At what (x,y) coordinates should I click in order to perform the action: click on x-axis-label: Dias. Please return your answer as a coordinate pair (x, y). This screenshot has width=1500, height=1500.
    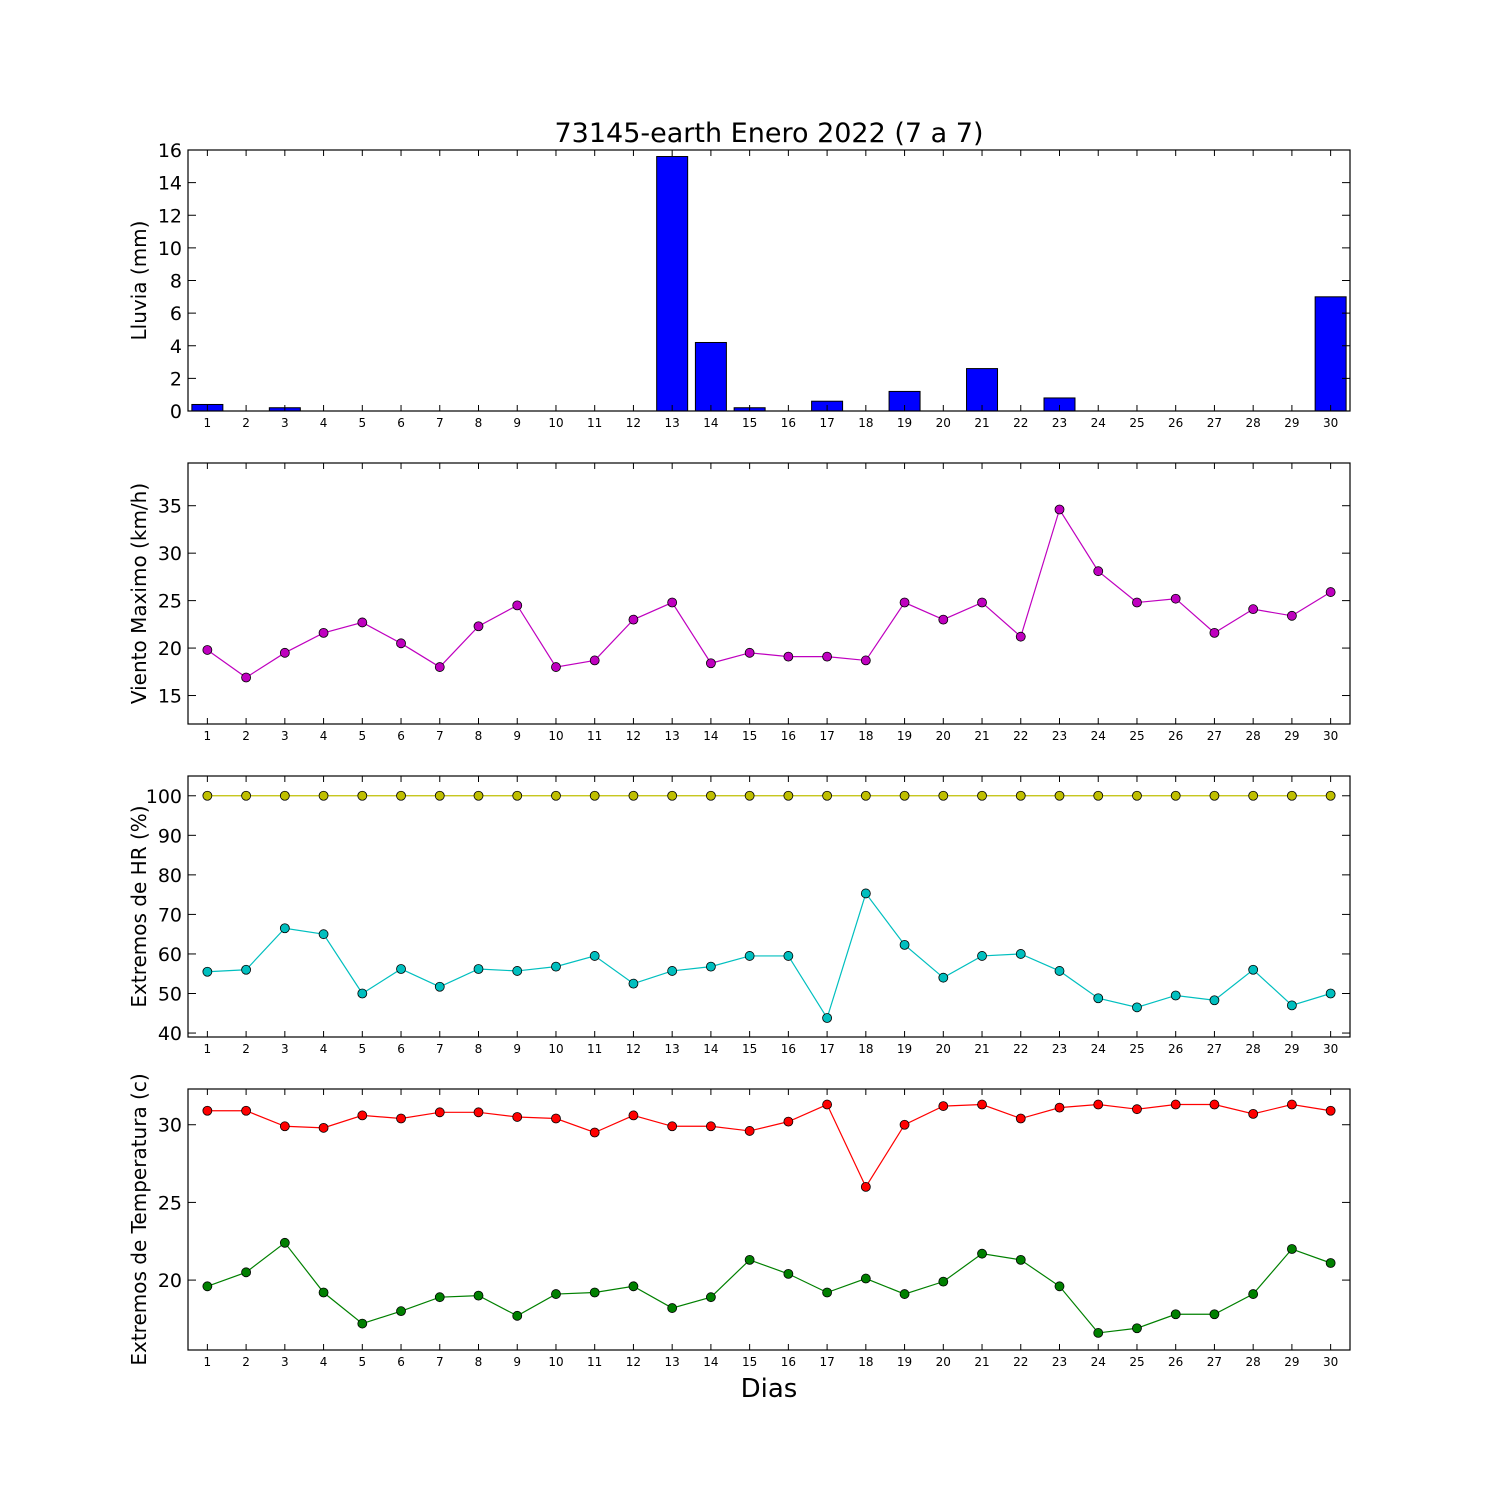
    Looking at the image, I should click on (769, 1389).